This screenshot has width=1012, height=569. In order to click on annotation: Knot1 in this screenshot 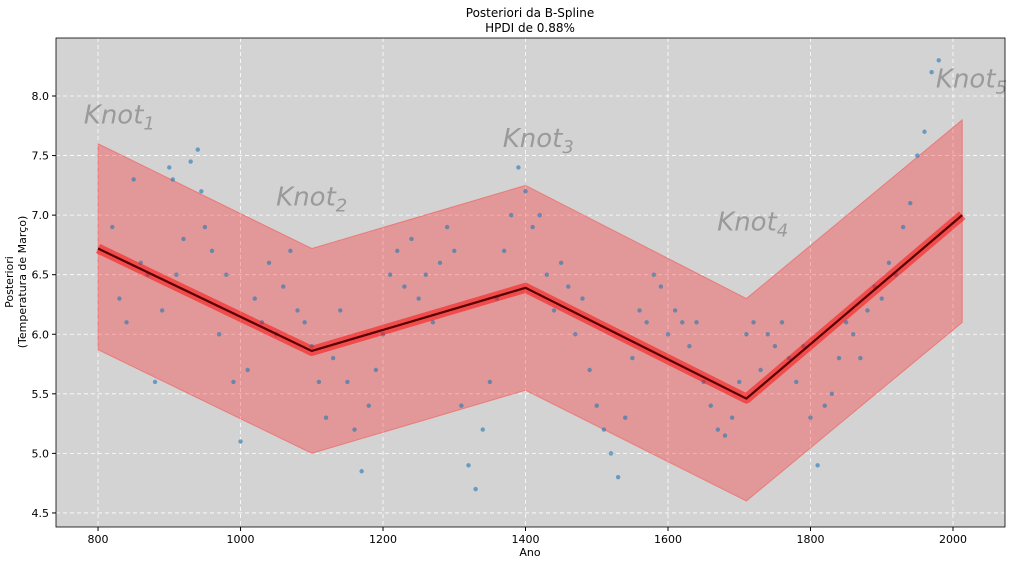, I will do `click(119, 117)`.